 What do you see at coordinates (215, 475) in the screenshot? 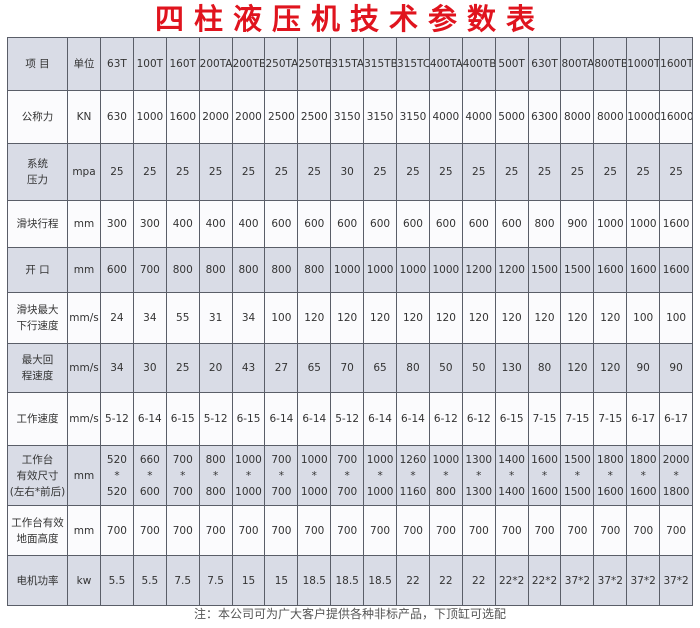
I see `table-cell: 800 * 800` at bounding box center [215, 475].